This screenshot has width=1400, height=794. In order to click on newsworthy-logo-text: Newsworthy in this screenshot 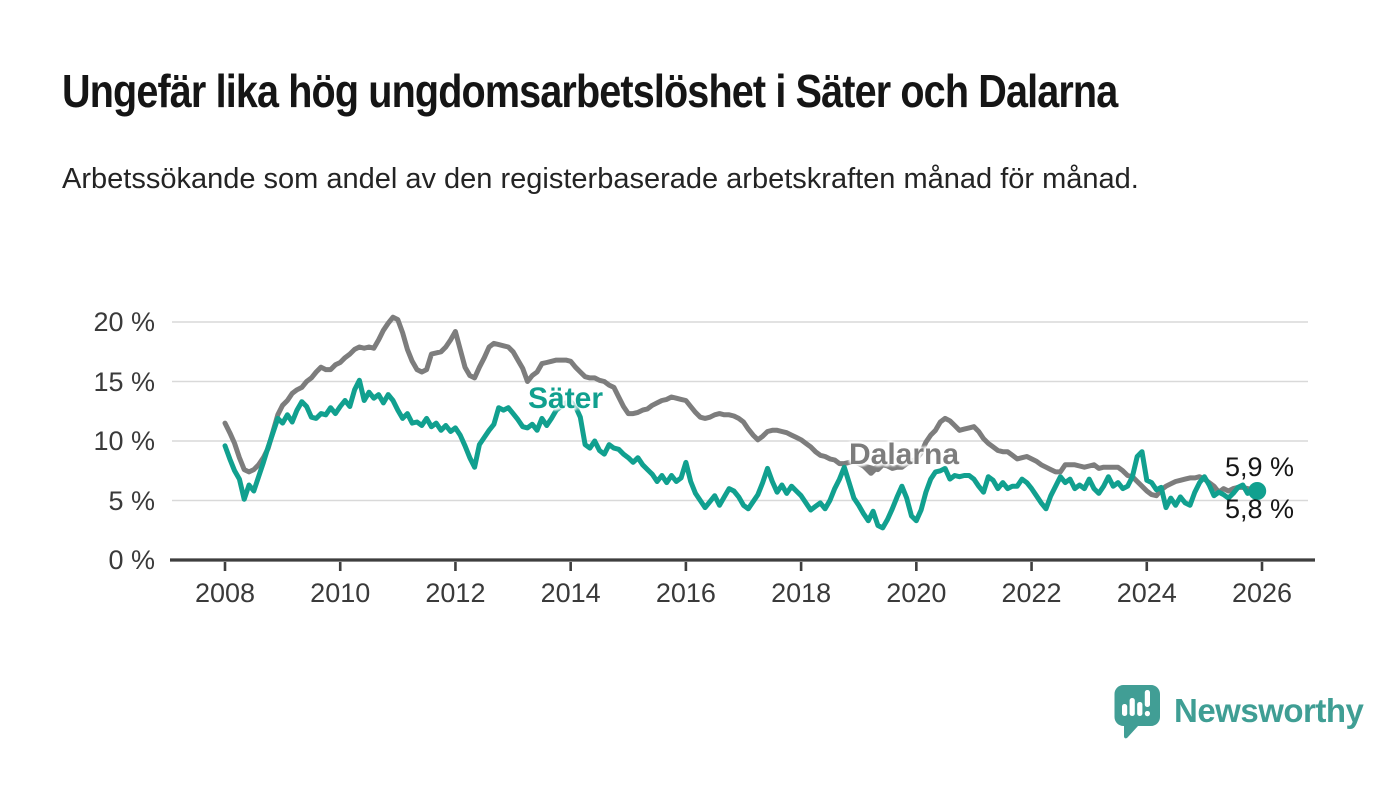, I will do `click(1269, 710)`.